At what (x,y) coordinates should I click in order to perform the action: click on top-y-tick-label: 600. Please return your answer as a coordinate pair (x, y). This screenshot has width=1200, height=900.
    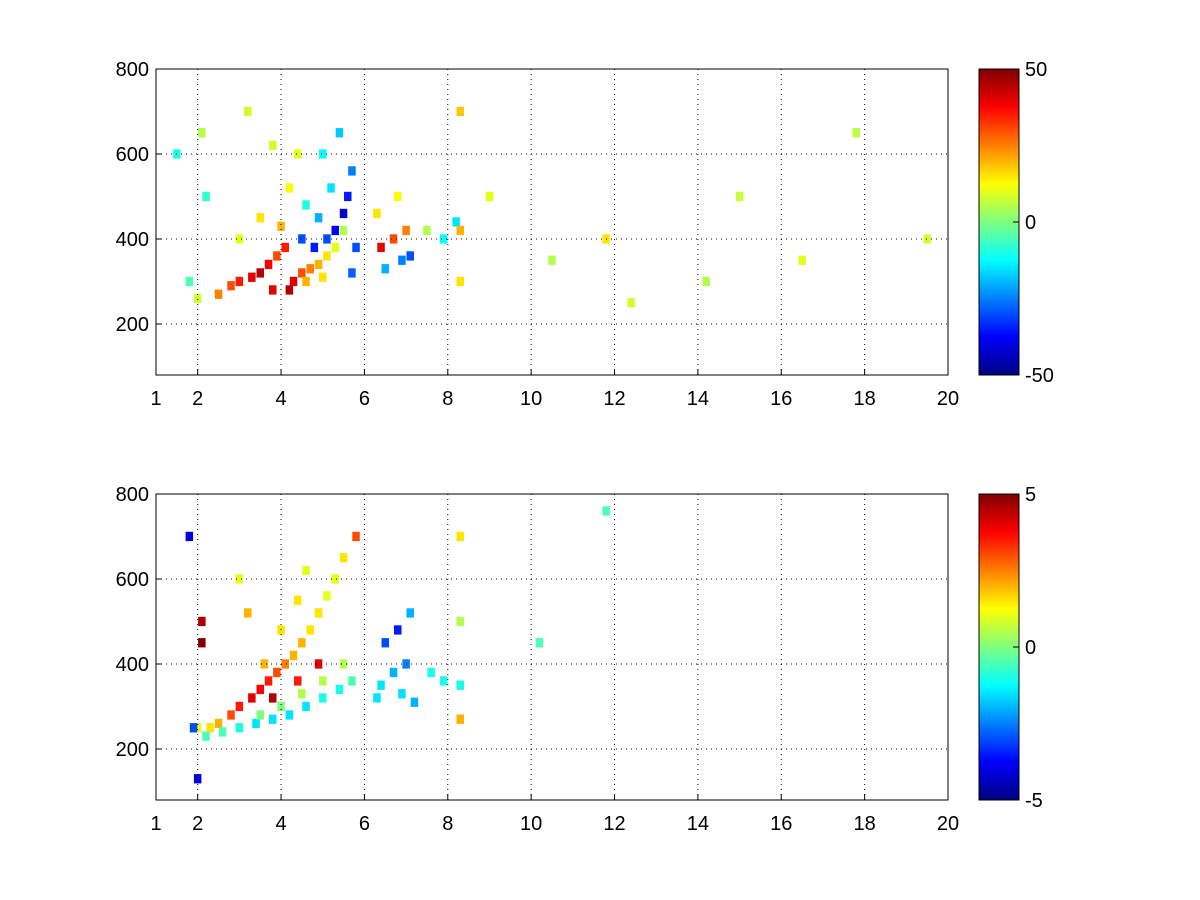
    Looking at the image, I should click on (132, 155).